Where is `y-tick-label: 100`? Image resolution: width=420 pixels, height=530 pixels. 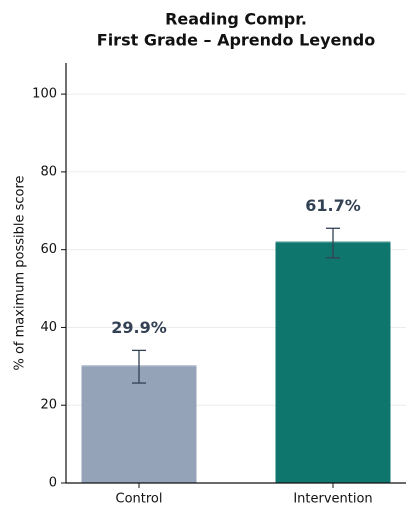
y-tick-label: 100 is located at coordinates (44, 94).